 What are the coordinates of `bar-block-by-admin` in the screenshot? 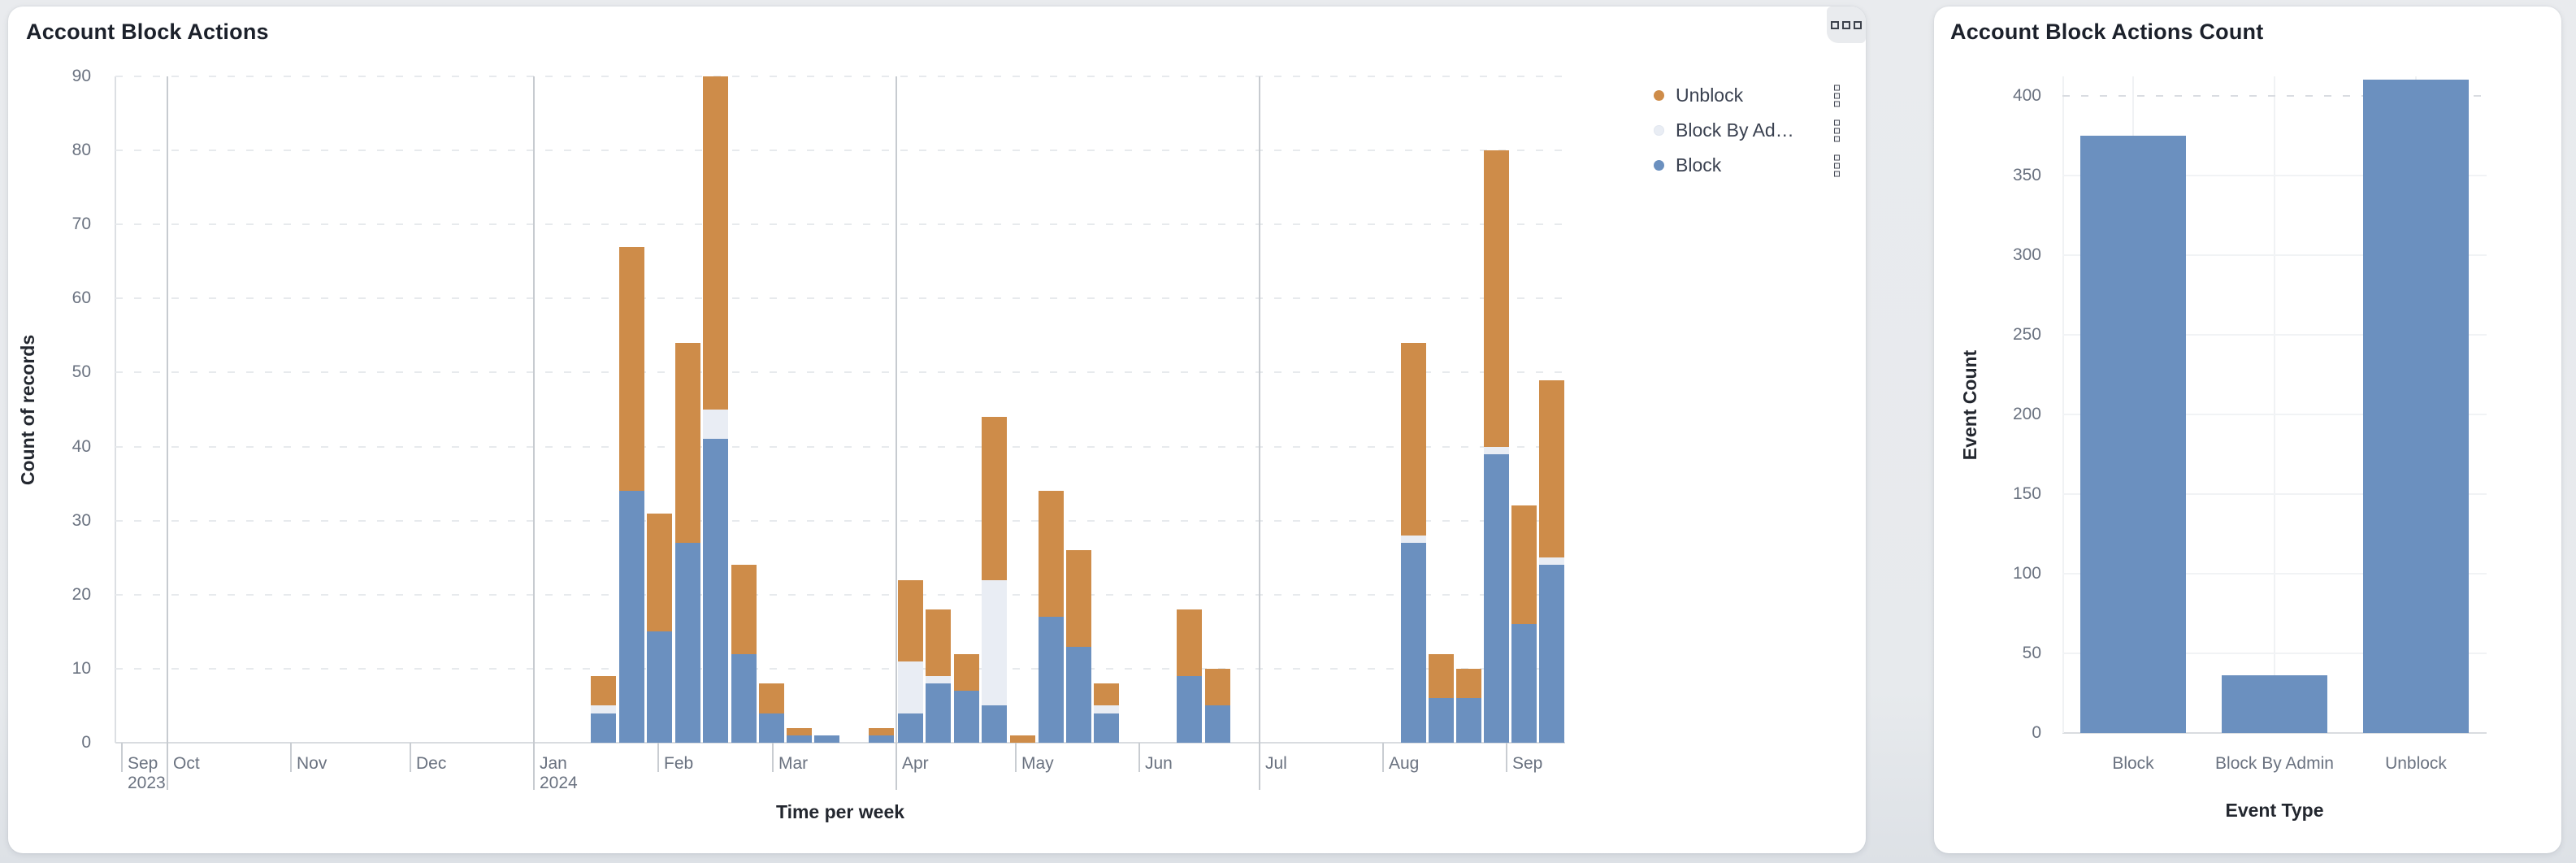 It's located at (2274, 704).